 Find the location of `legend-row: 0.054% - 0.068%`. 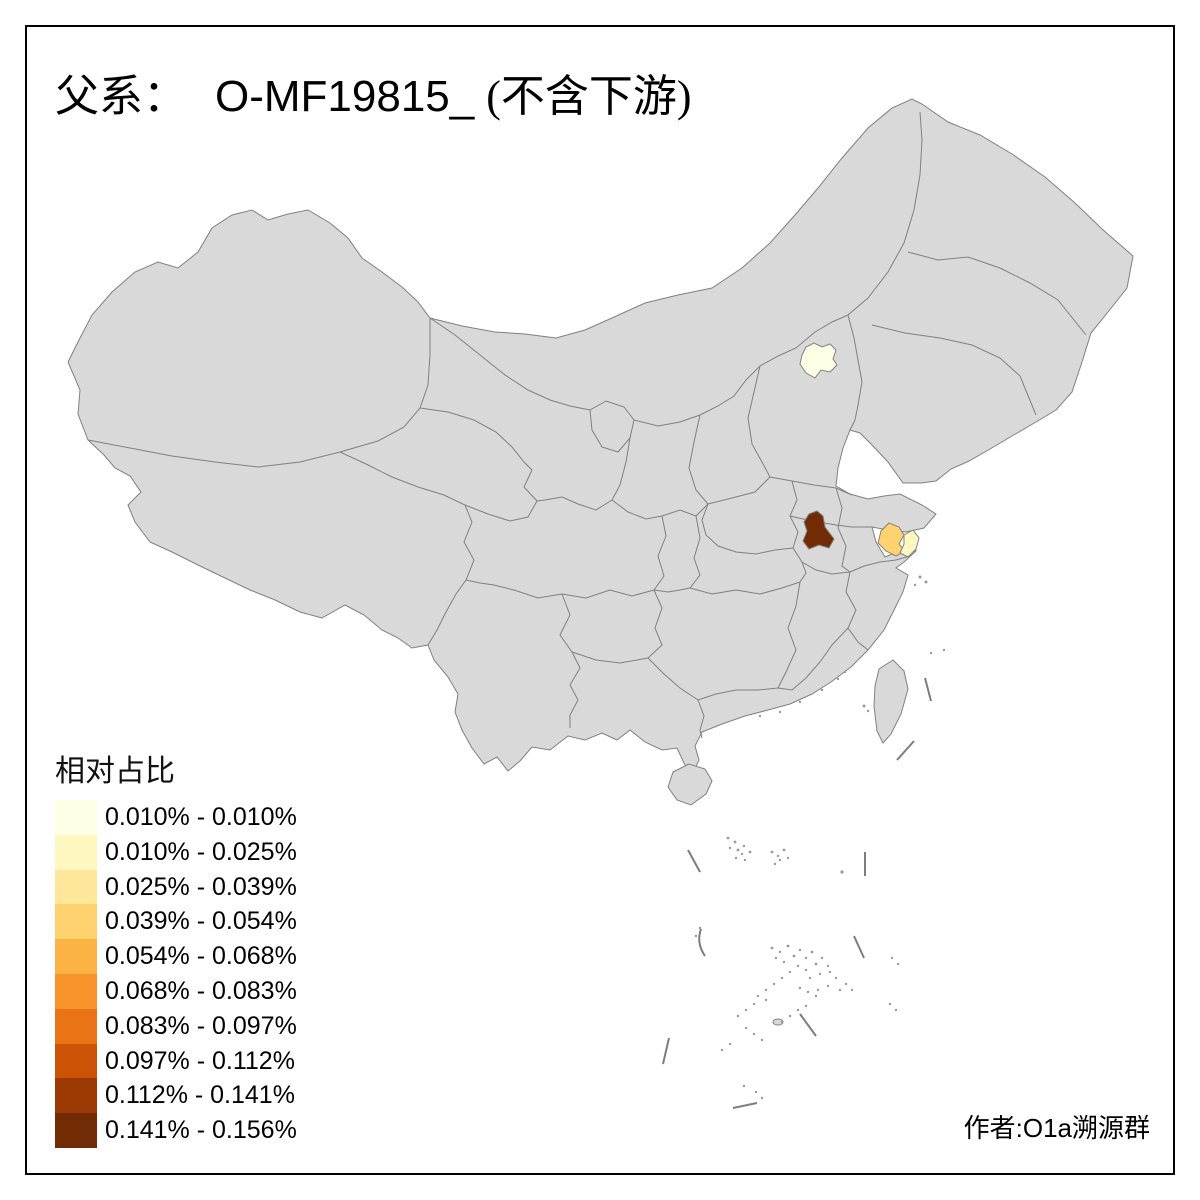

legend-row: 0.054% - 0.068% is located at coordinates (176, 956).